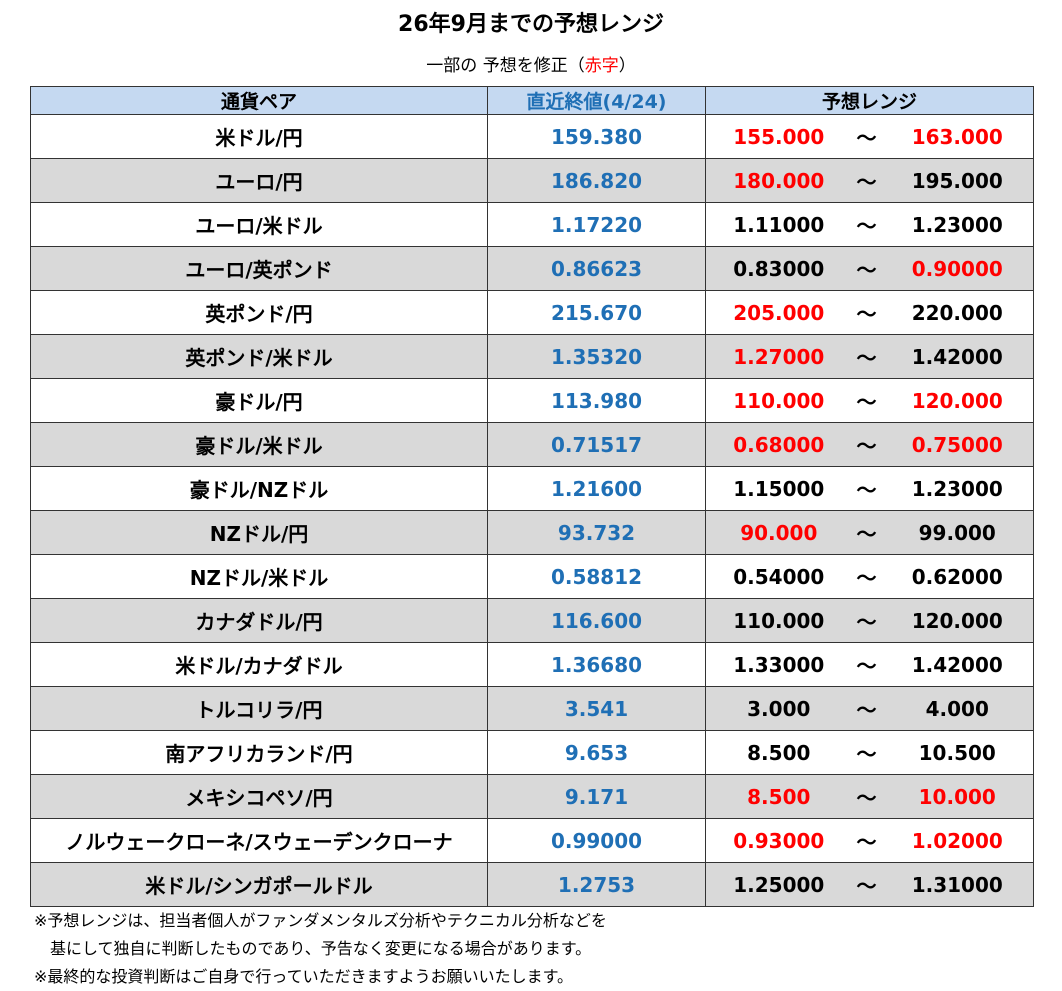 This screenshot has height=991, width=1062. I want to click on subtitle-text: 一部の 予想を修正（, so click(505, 66).